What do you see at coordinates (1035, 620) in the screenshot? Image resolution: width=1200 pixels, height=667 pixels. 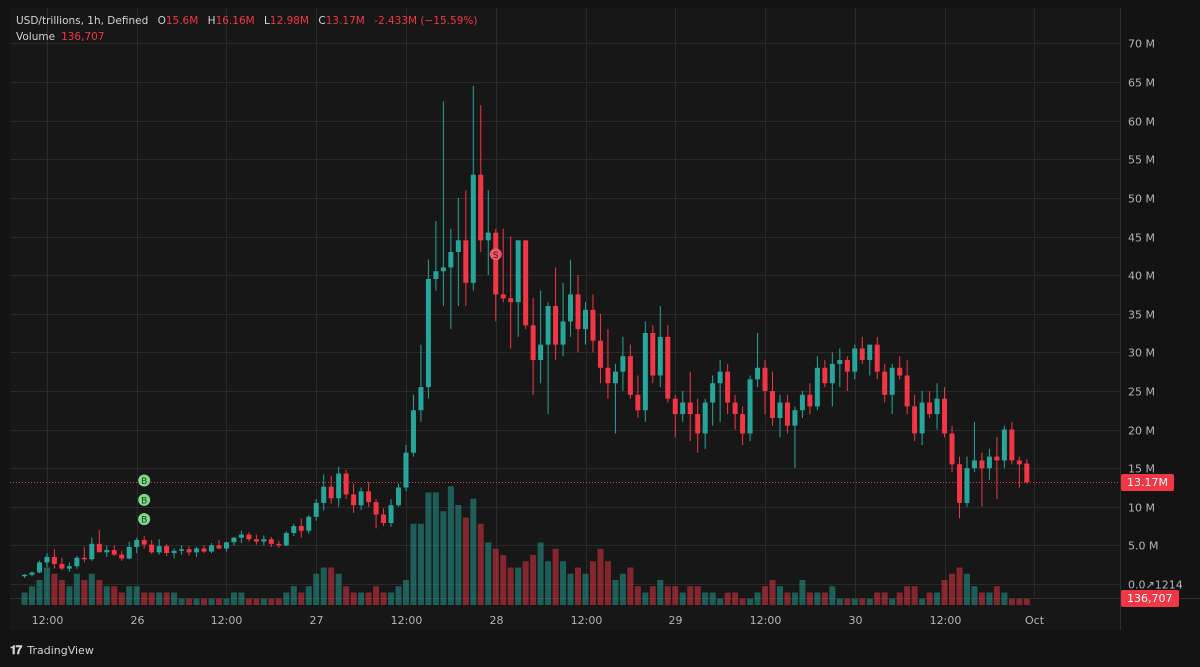 I see `x-tick-label: Oct` at bounding box center [1035, 620].